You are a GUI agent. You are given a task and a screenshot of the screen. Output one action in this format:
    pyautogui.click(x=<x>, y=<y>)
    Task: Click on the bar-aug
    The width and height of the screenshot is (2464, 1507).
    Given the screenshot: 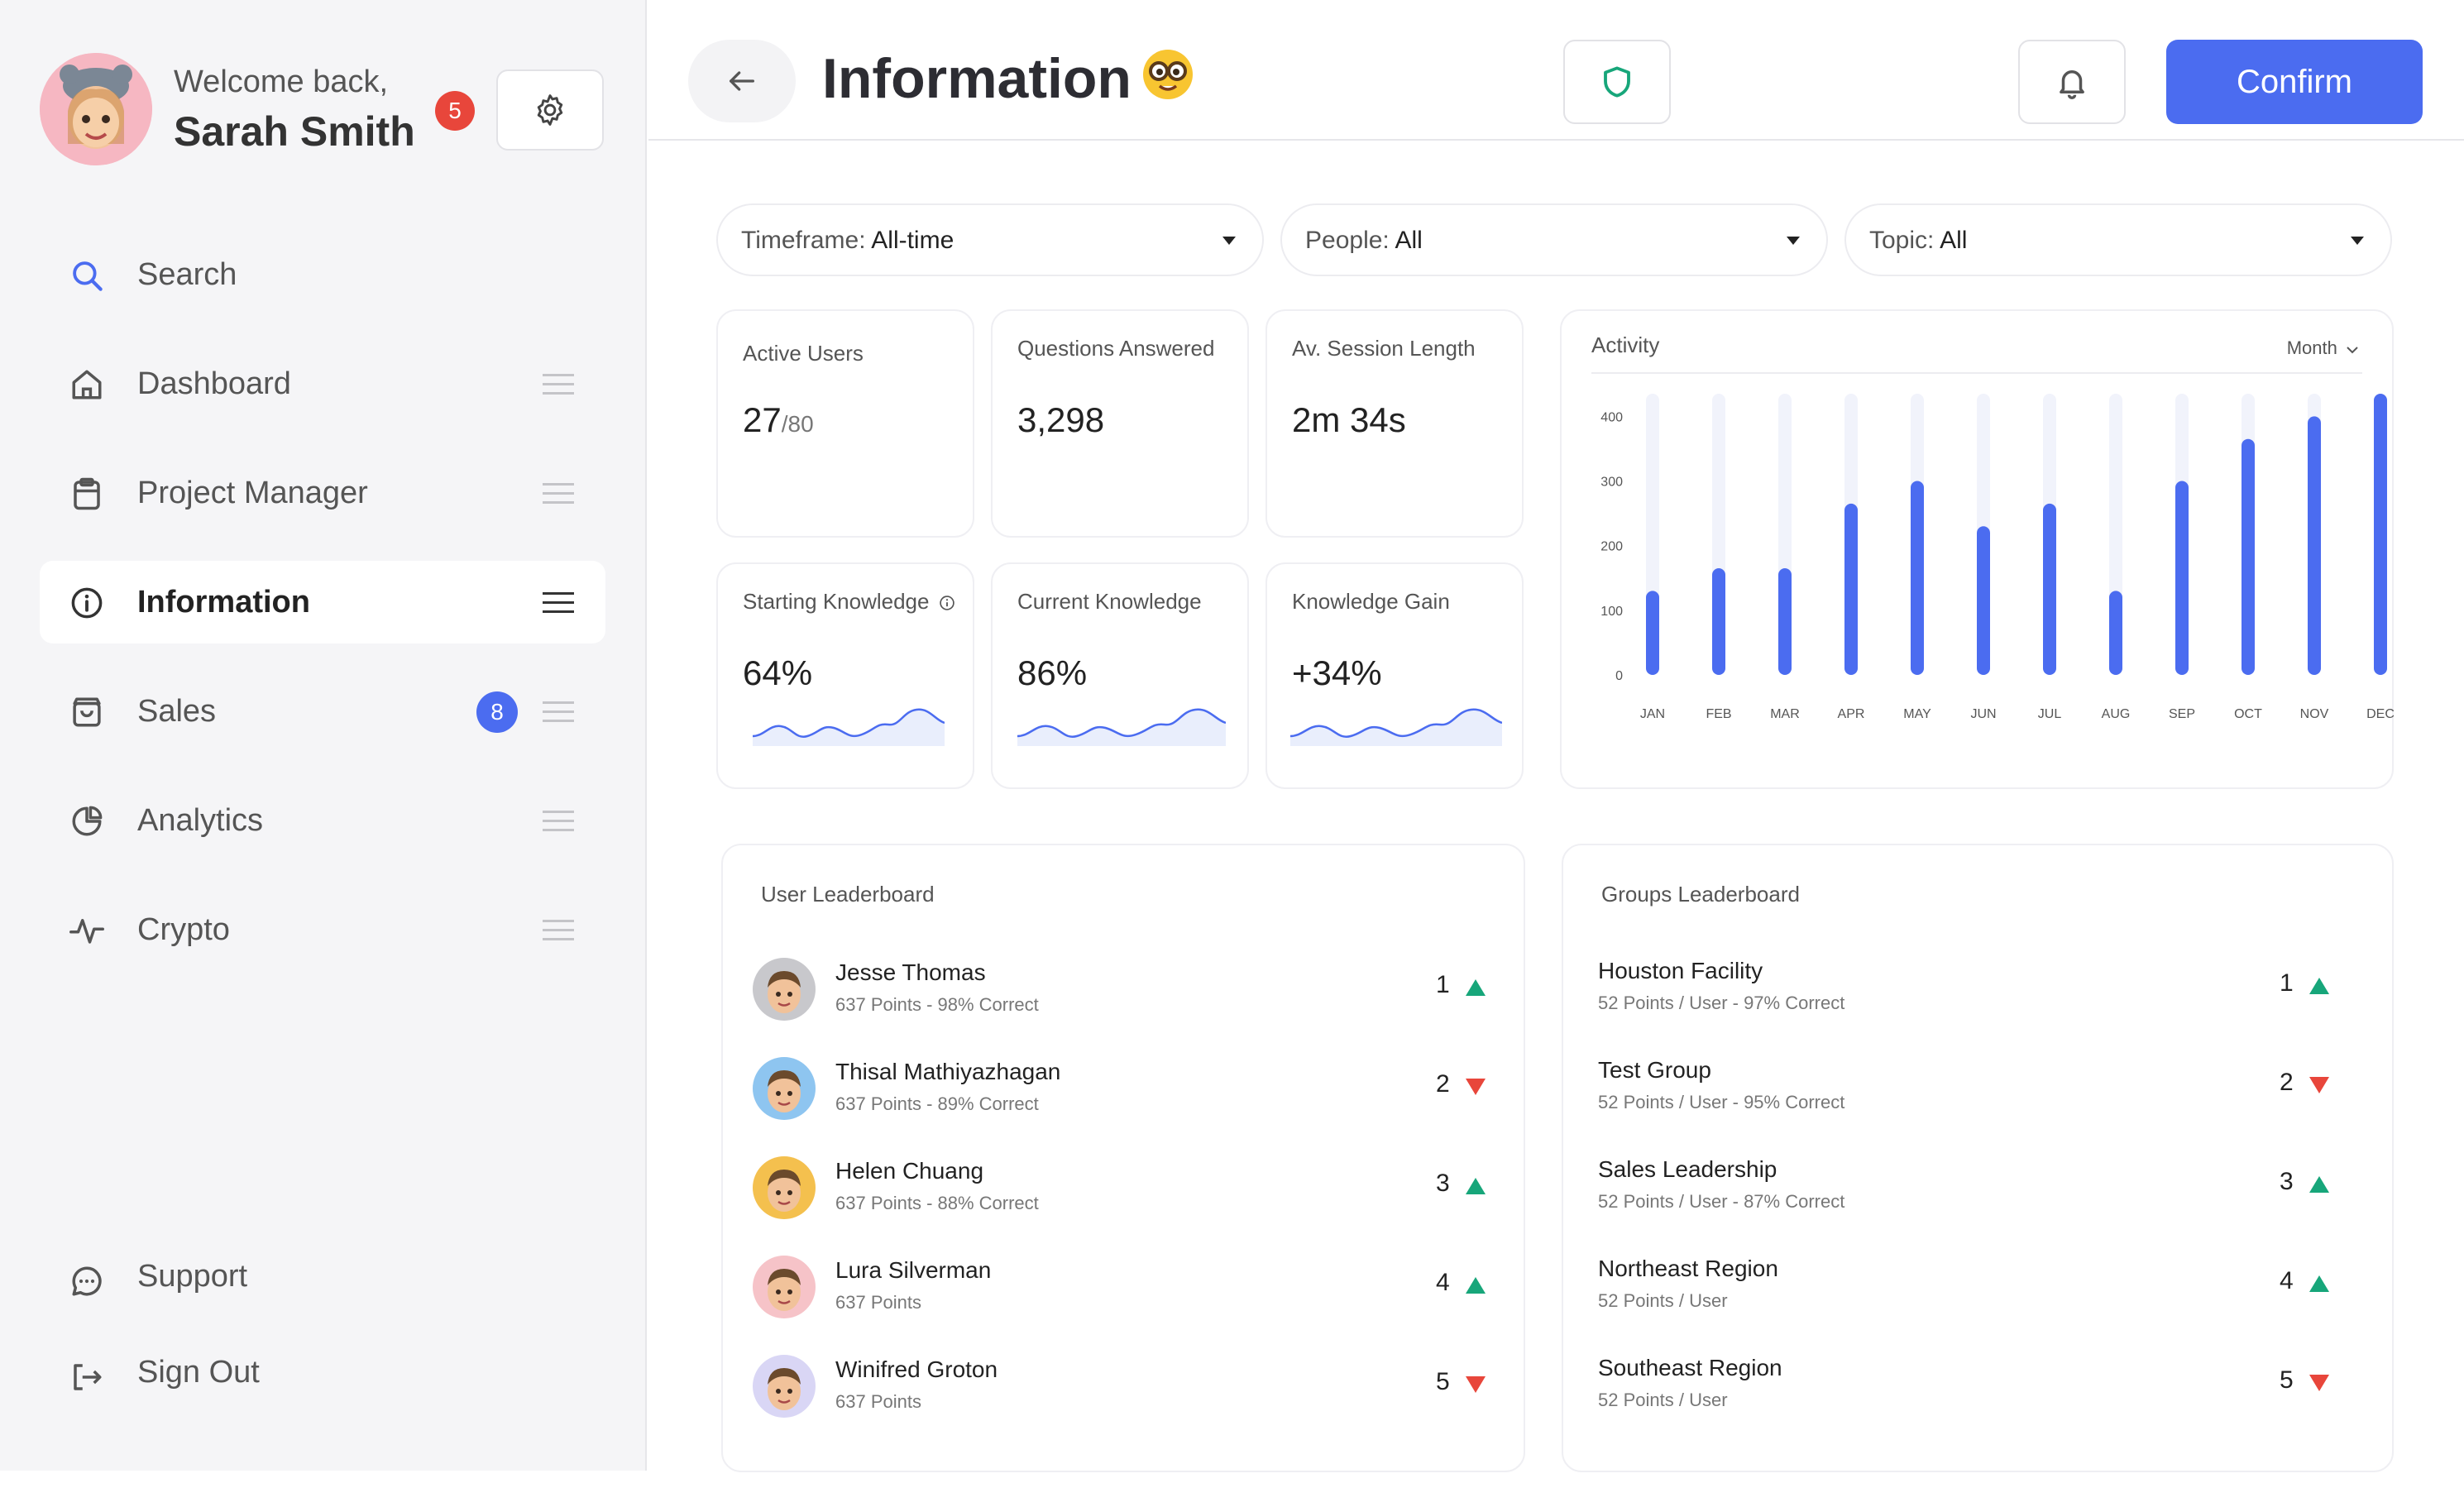 What is the action you would take?
    pyautogui.click(x=2115, y=633)
    